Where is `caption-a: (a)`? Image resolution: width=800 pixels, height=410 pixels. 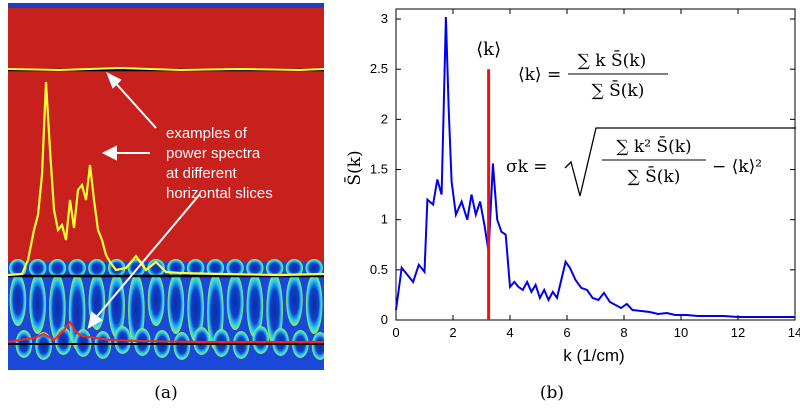
caption-a: (a) is located at coordinates (165, 393).